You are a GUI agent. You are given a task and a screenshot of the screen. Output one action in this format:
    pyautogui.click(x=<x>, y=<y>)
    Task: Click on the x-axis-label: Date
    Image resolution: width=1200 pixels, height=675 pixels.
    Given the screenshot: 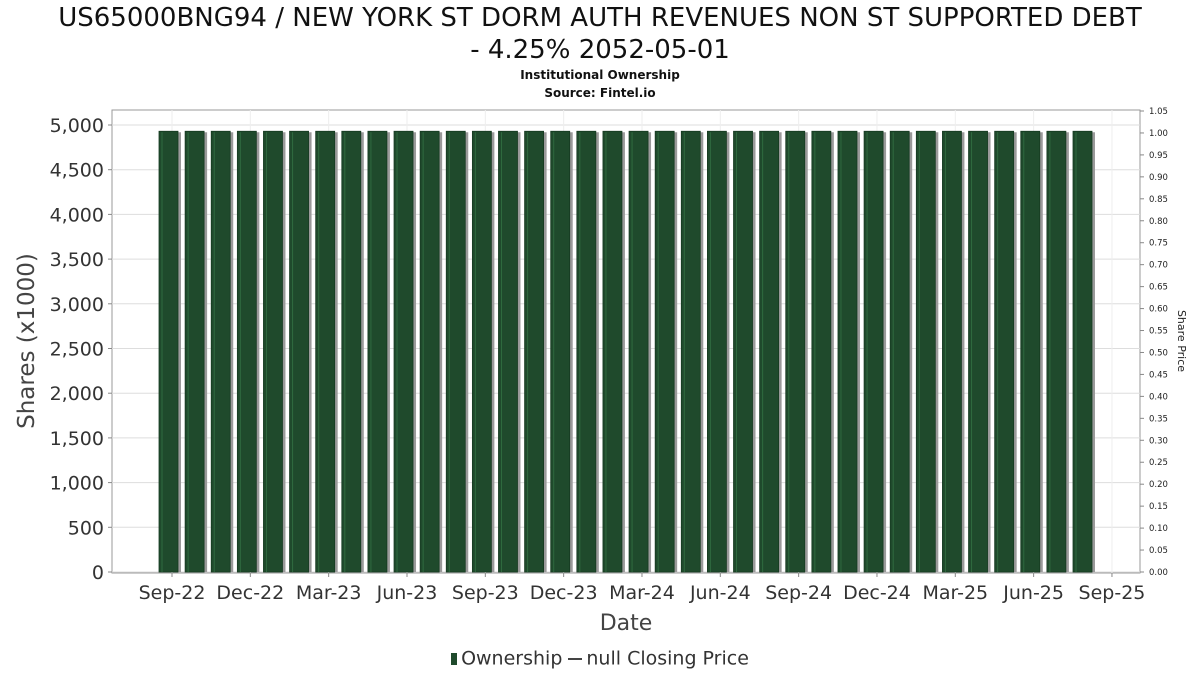 What is the action you would take?
    pyautogui.click(x=626, y=623)
    